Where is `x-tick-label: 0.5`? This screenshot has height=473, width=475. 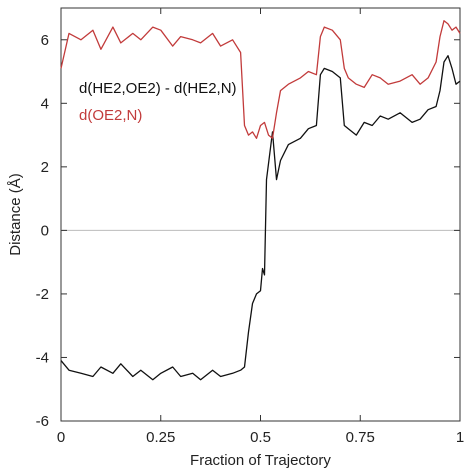
x-tick-label: 0.5 is located at coordinates (260, 437).